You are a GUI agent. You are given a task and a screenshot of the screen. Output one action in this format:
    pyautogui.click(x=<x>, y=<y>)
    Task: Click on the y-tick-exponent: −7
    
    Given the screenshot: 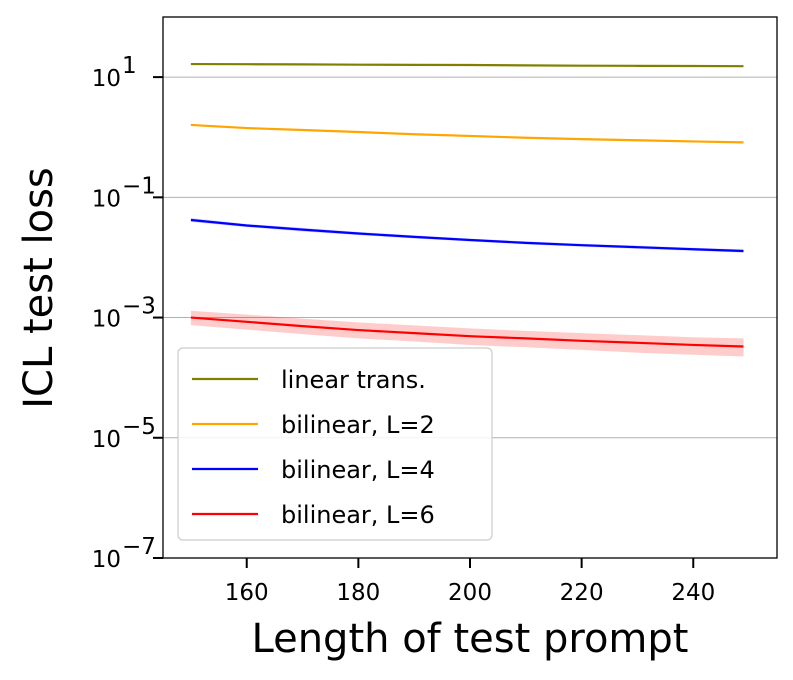 What is the action you would take?
    pyautogui.click(x=139, y=547)
    